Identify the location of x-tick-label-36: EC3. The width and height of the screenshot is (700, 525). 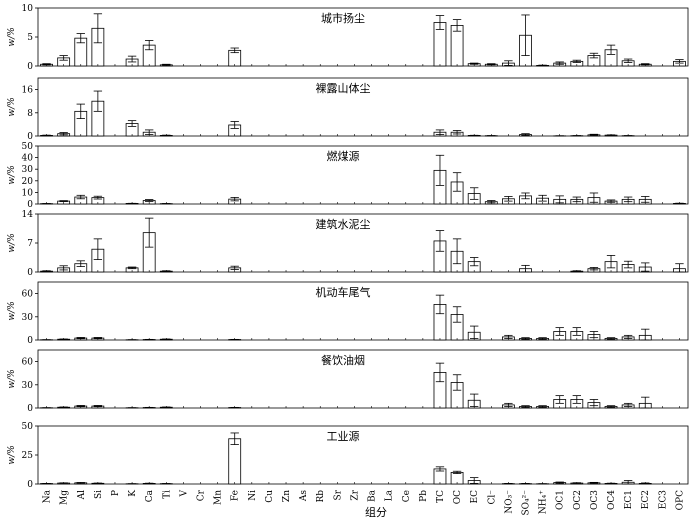
(663, 499).